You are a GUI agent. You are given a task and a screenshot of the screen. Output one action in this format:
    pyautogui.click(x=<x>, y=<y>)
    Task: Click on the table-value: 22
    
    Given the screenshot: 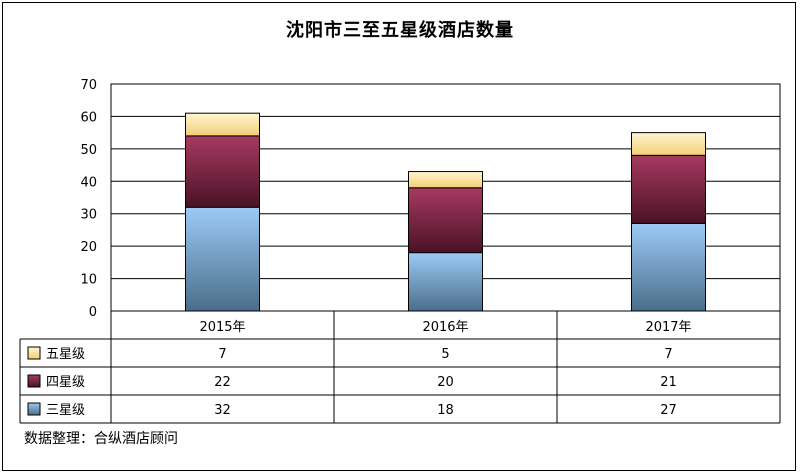 What is the action you would take?
    pyautogui.click(x=222, y=382)
    